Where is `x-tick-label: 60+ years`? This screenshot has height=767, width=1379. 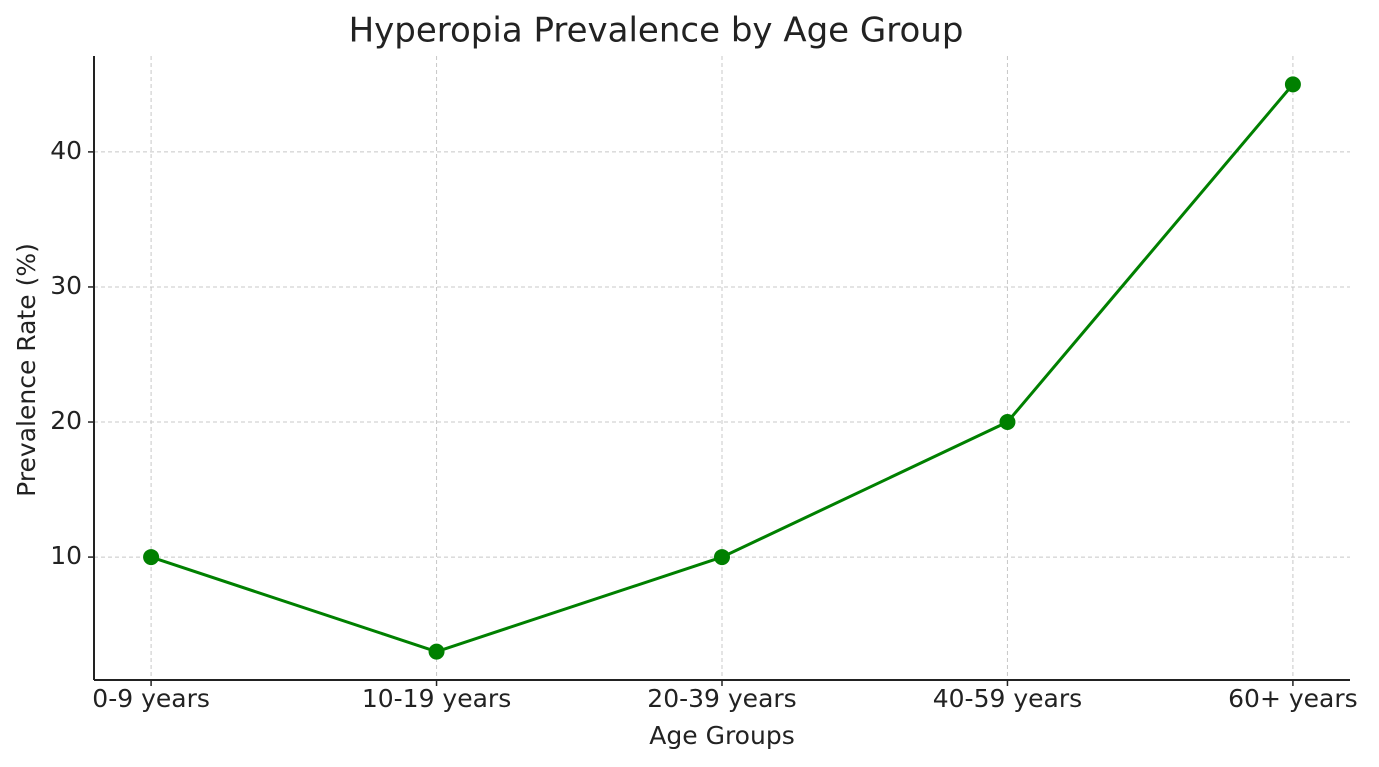 x-tick-label: 60+ years is located at coordinates (1293, 698).